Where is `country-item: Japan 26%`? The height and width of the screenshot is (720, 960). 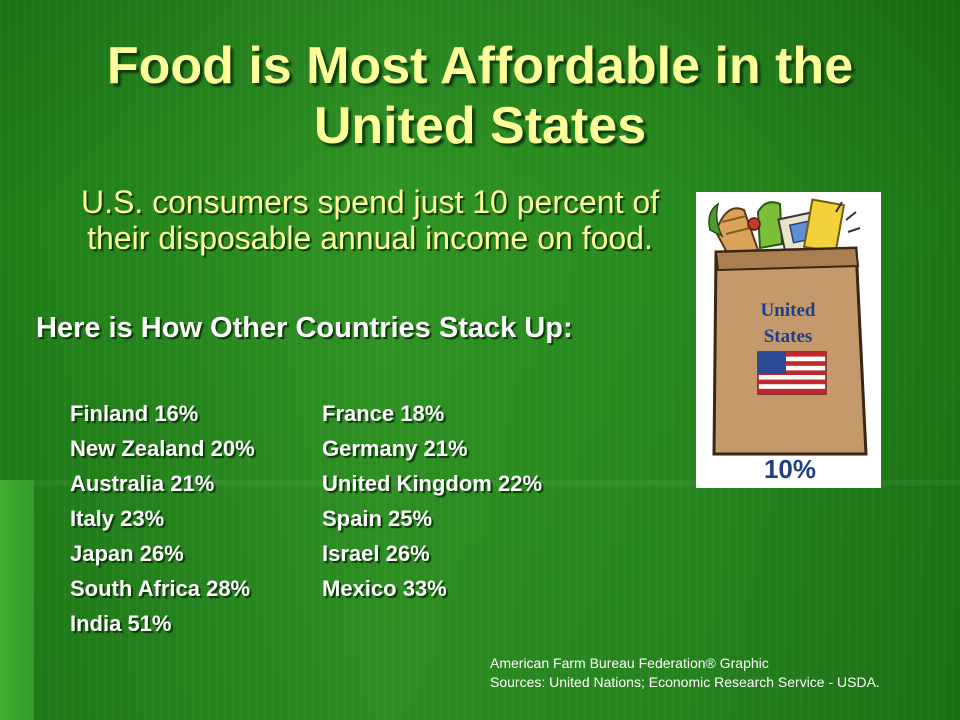
country-item: Japan 26% is located at coordinates (127, 553).